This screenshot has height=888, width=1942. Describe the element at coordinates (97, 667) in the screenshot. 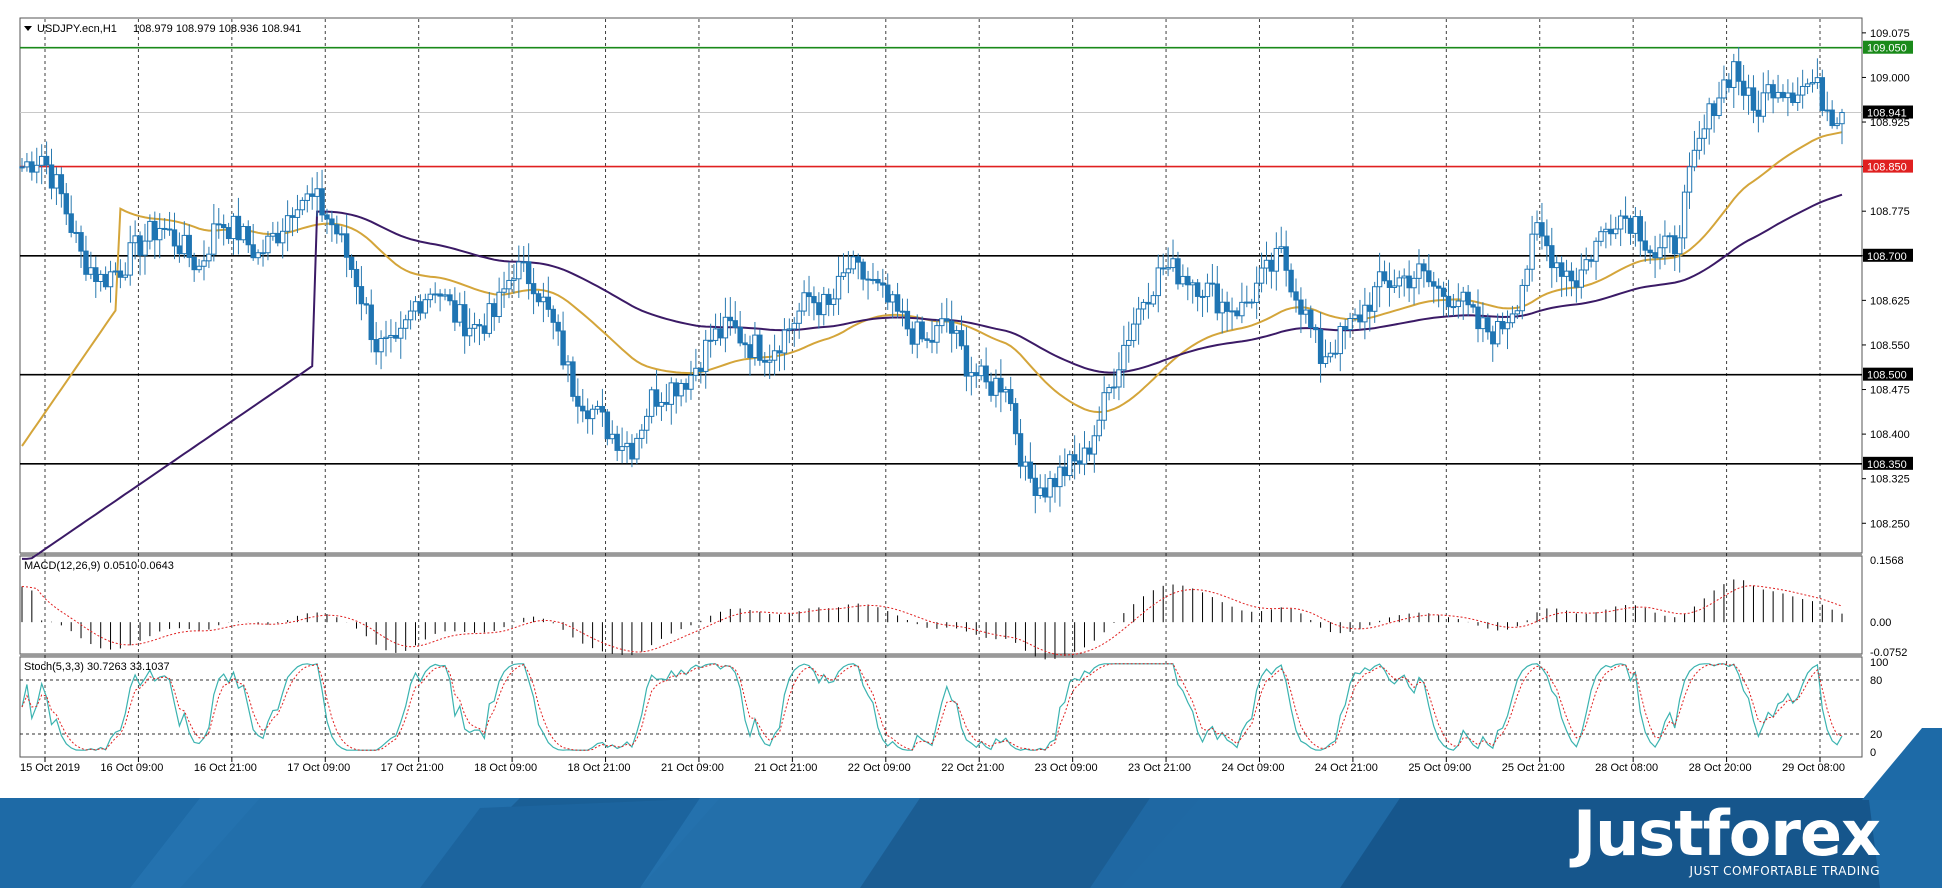

I see `stoch-title: Stoch(5,3,3) 30.7263 33.1037` at that location.